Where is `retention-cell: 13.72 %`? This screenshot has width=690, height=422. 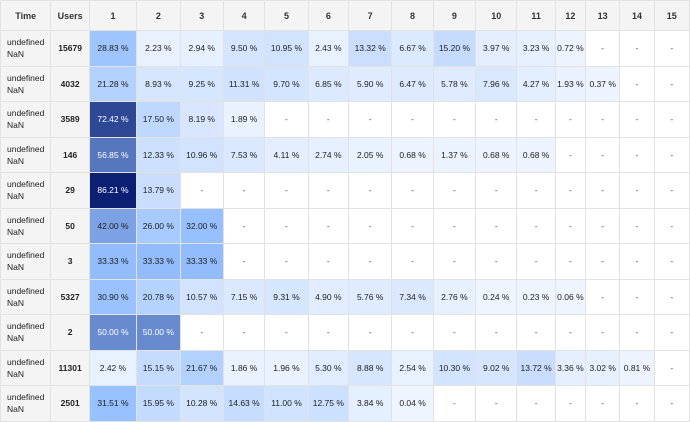 retention-cell: 13.72 % is located at coordinates (536, 367).